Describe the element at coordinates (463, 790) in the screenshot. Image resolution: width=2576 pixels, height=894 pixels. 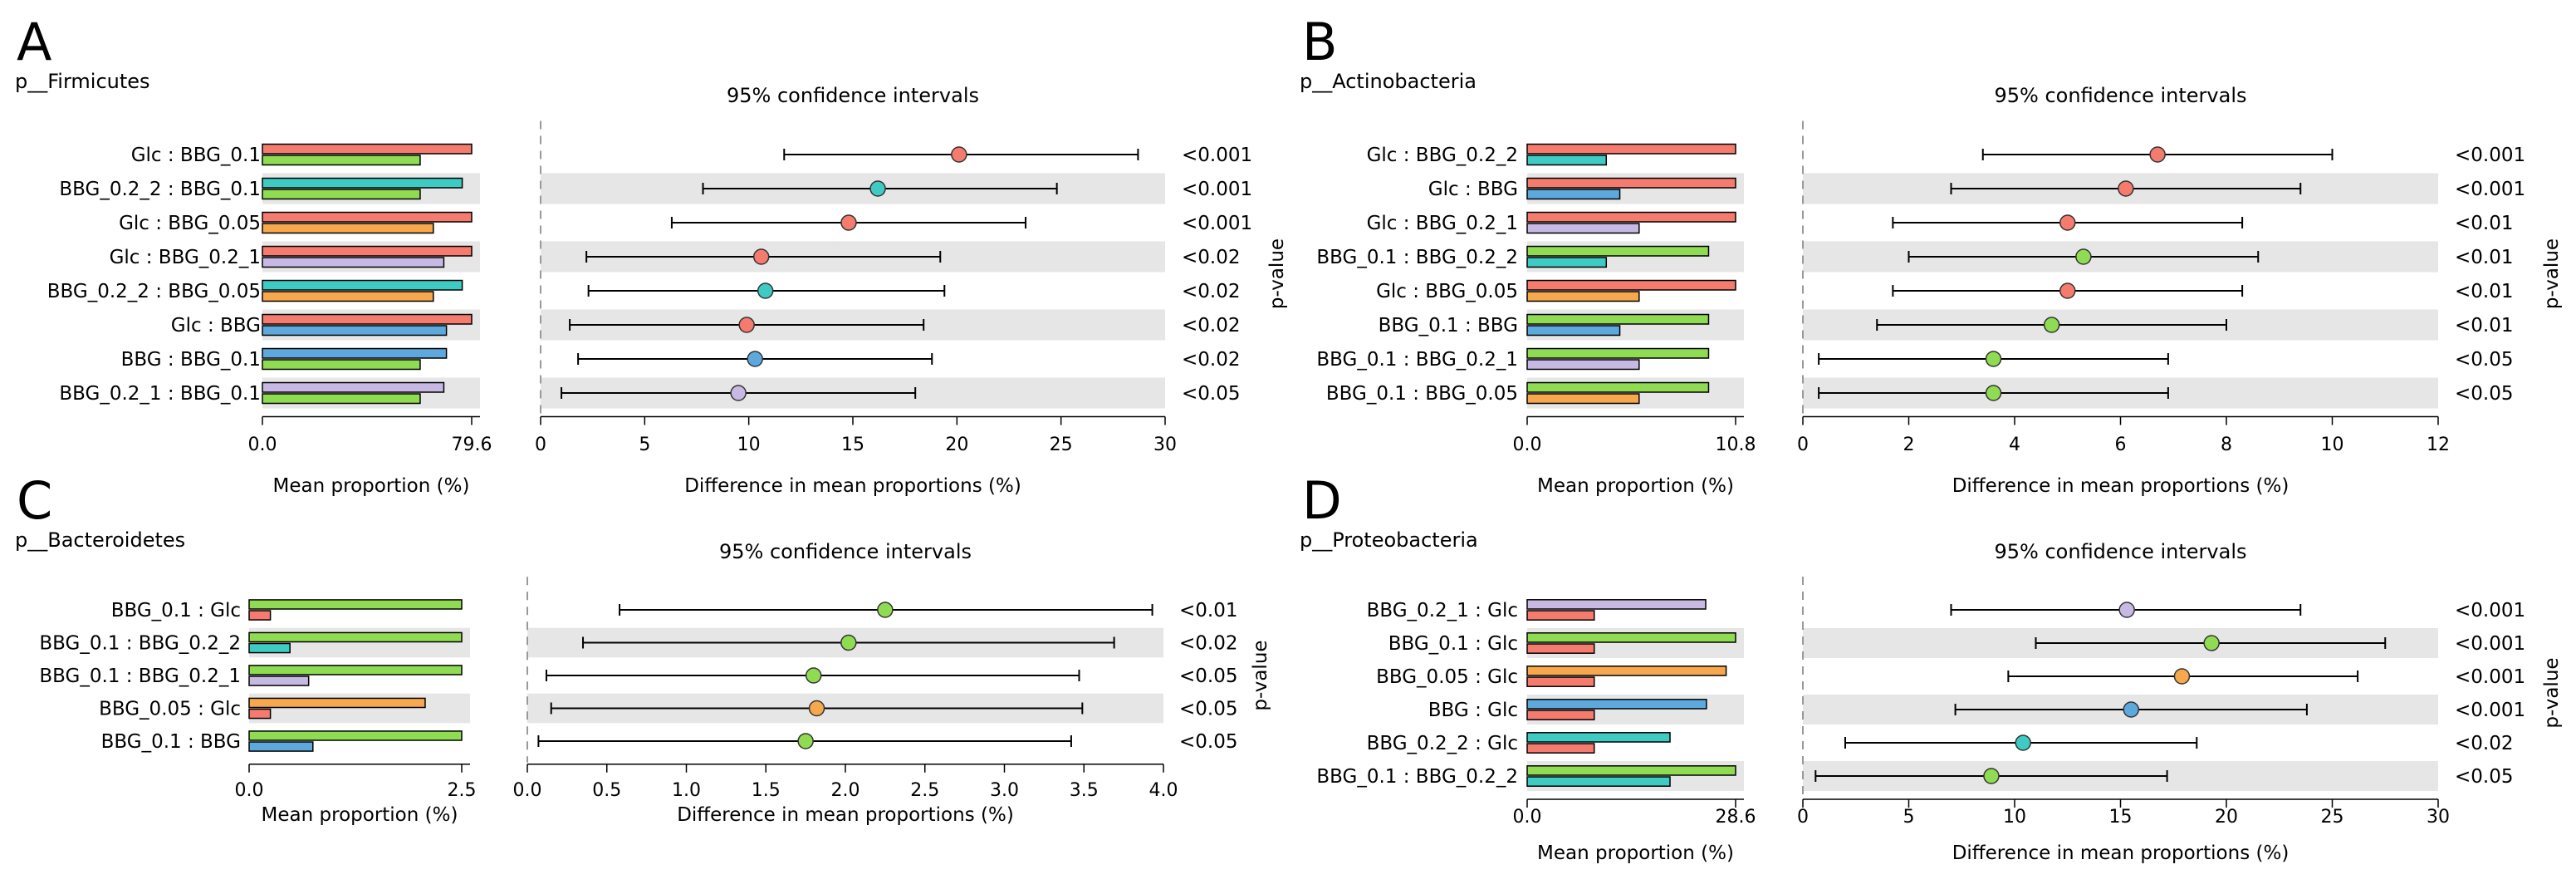
I see `bar-tick-label: 2.5` at that location.